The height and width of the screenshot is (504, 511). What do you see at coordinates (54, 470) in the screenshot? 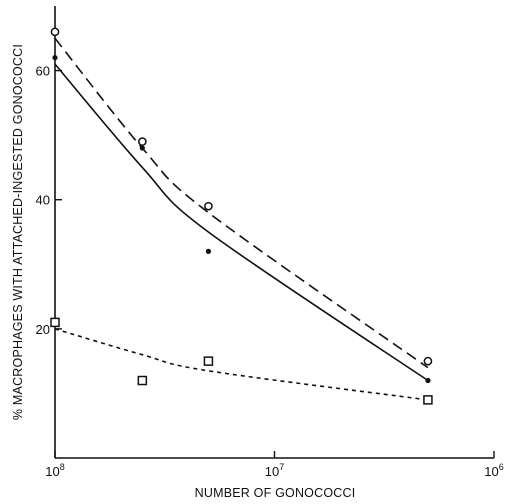
I see `x-tick-label: 10⁸` at bounding box center [54, 470].